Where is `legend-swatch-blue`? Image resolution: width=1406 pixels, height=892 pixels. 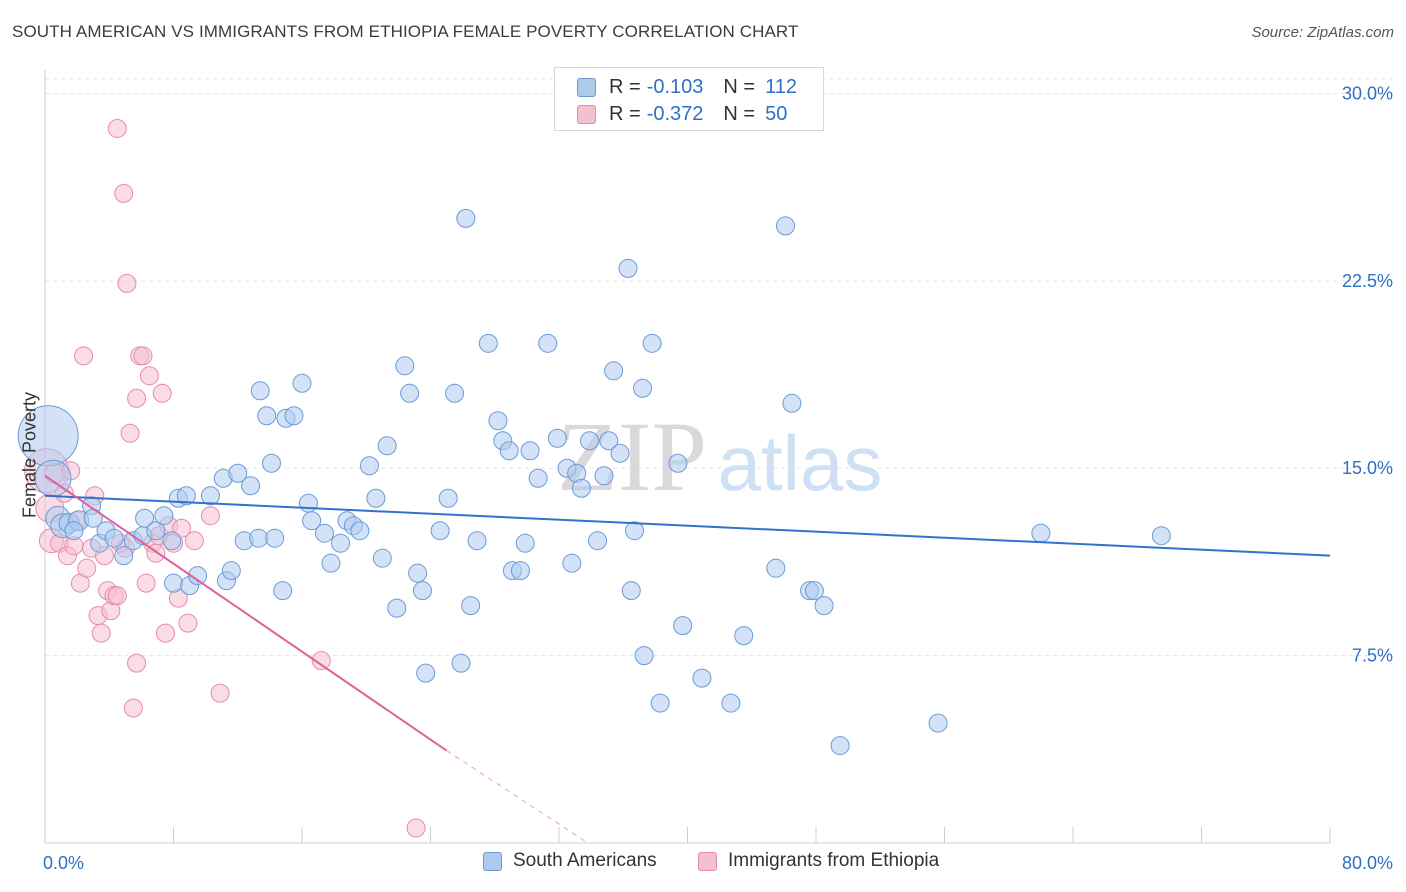 legend-swatch-blue is located at coordinates (492, 861).